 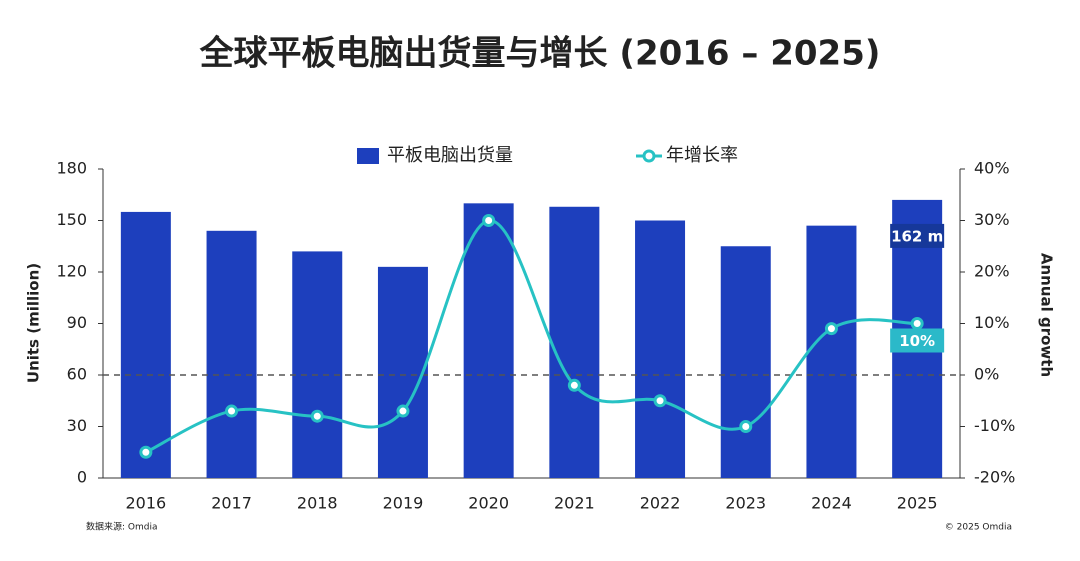 What do you see at coordinates (77, 425) in the screenshot?
I see `y-tick-label: 30` at bounding box center [77, 425].